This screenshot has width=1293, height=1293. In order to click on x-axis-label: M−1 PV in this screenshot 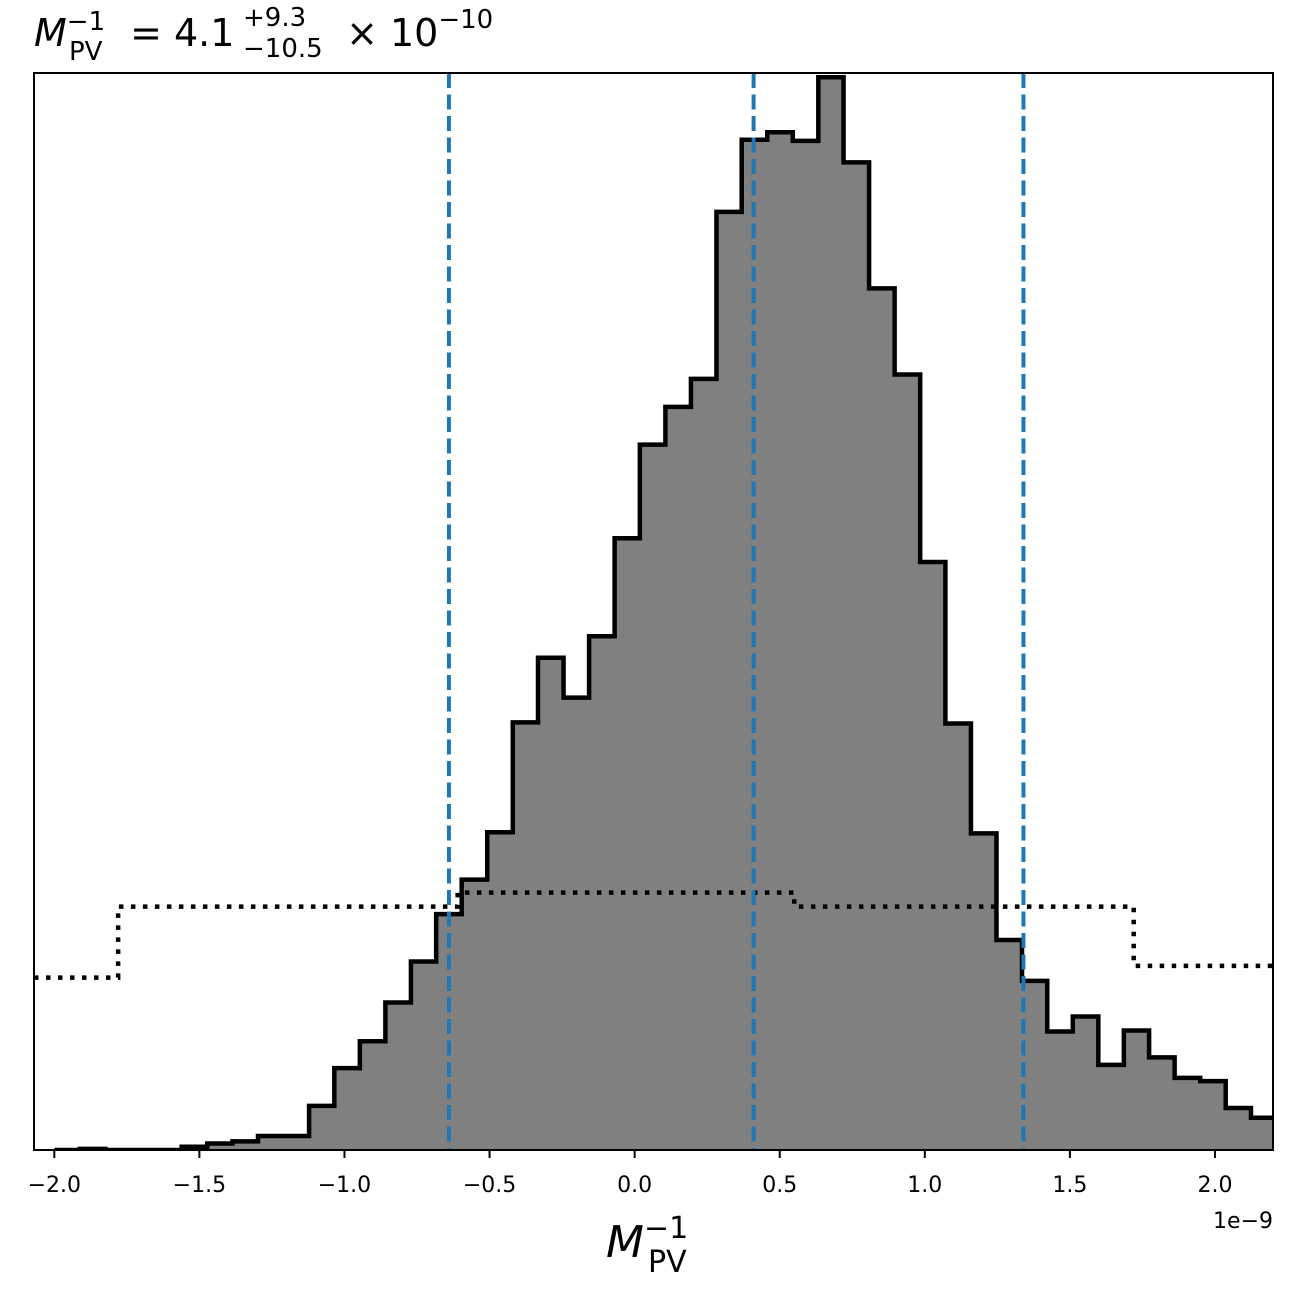, I will do `click(647, 1245)`.